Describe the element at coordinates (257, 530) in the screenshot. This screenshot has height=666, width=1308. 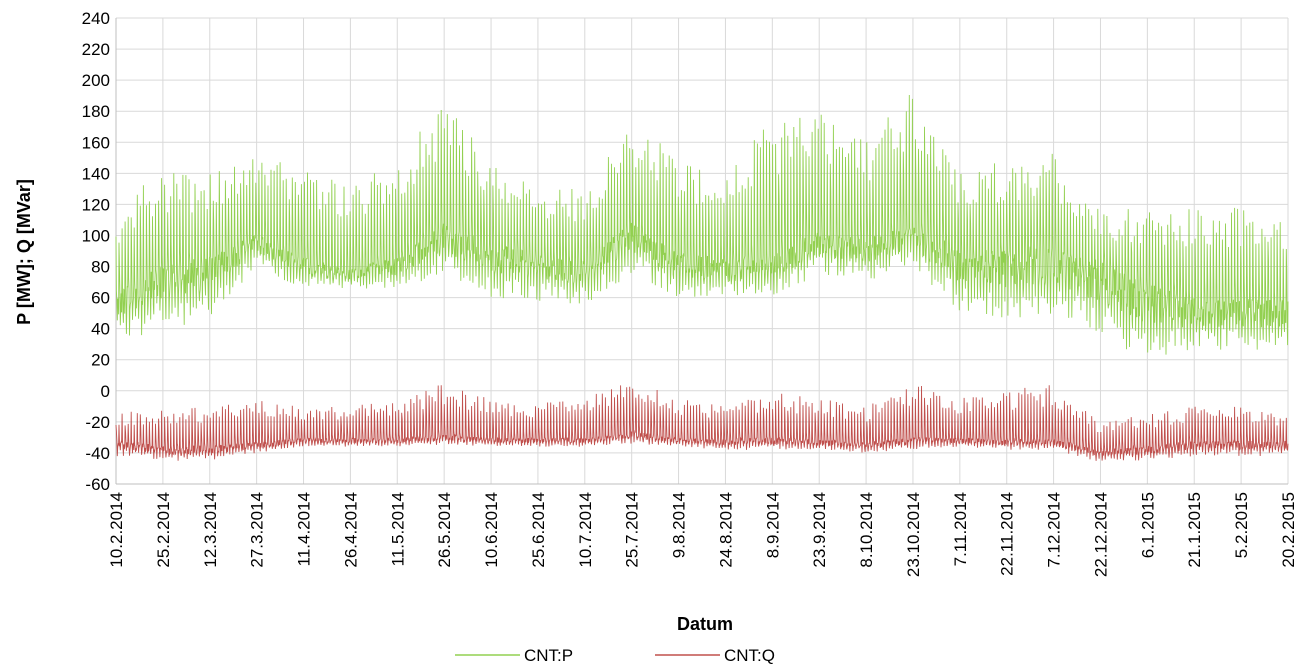
I see `x-tick-label: 27.3.2014` at that location.